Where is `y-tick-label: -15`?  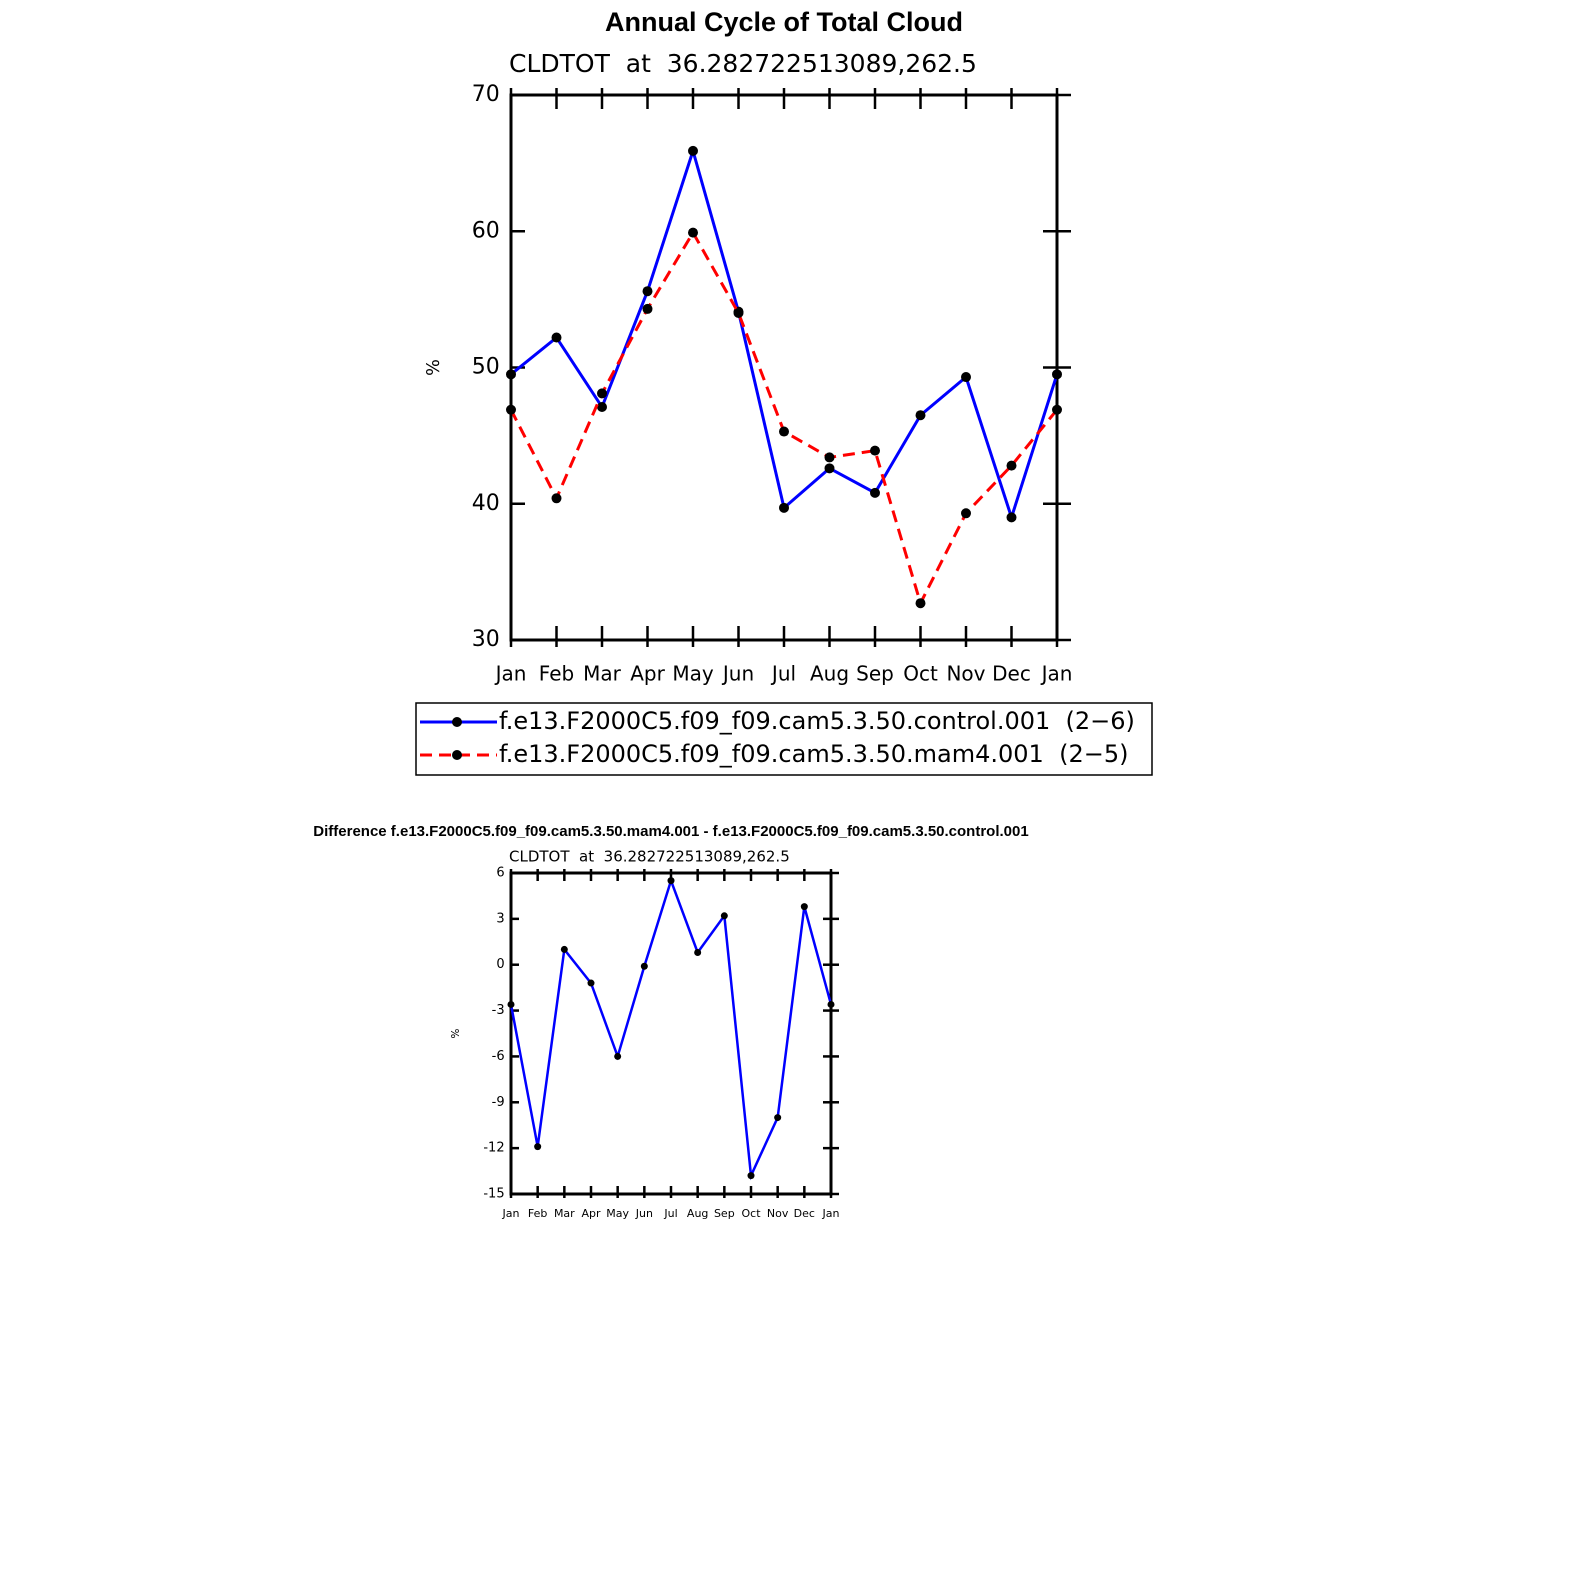 y-tick-label: -15 is located at coordinates (493, 1194).